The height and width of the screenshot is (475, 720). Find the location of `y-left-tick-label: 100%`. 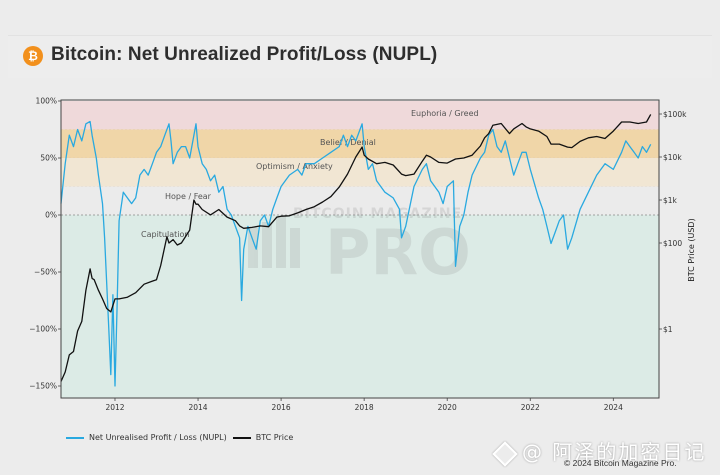

y-left-tick-label: 100% is located at coordinates (46, 101).